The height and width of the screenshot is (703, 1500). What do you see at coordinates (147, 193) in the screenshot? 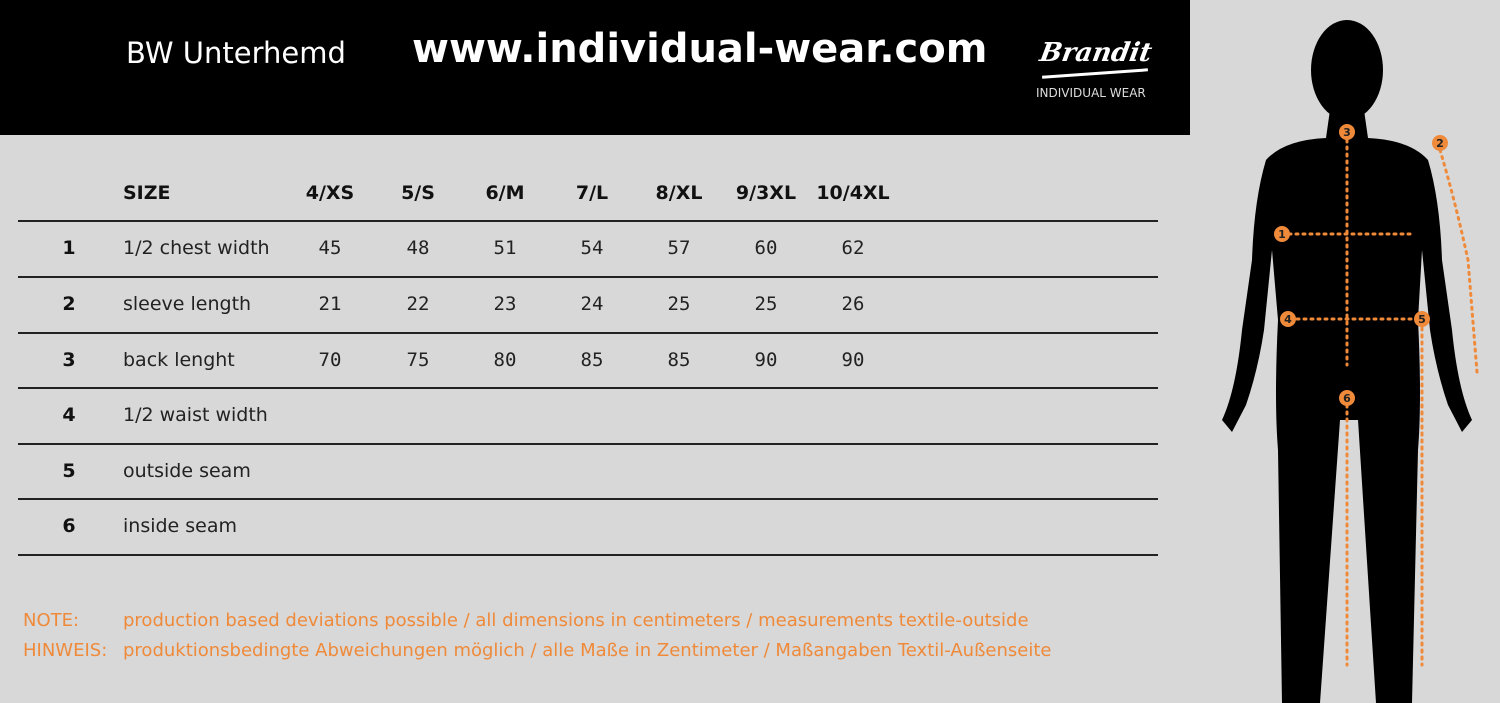
I see `size-header-label: SIZE` at bounding box center [147, 193].